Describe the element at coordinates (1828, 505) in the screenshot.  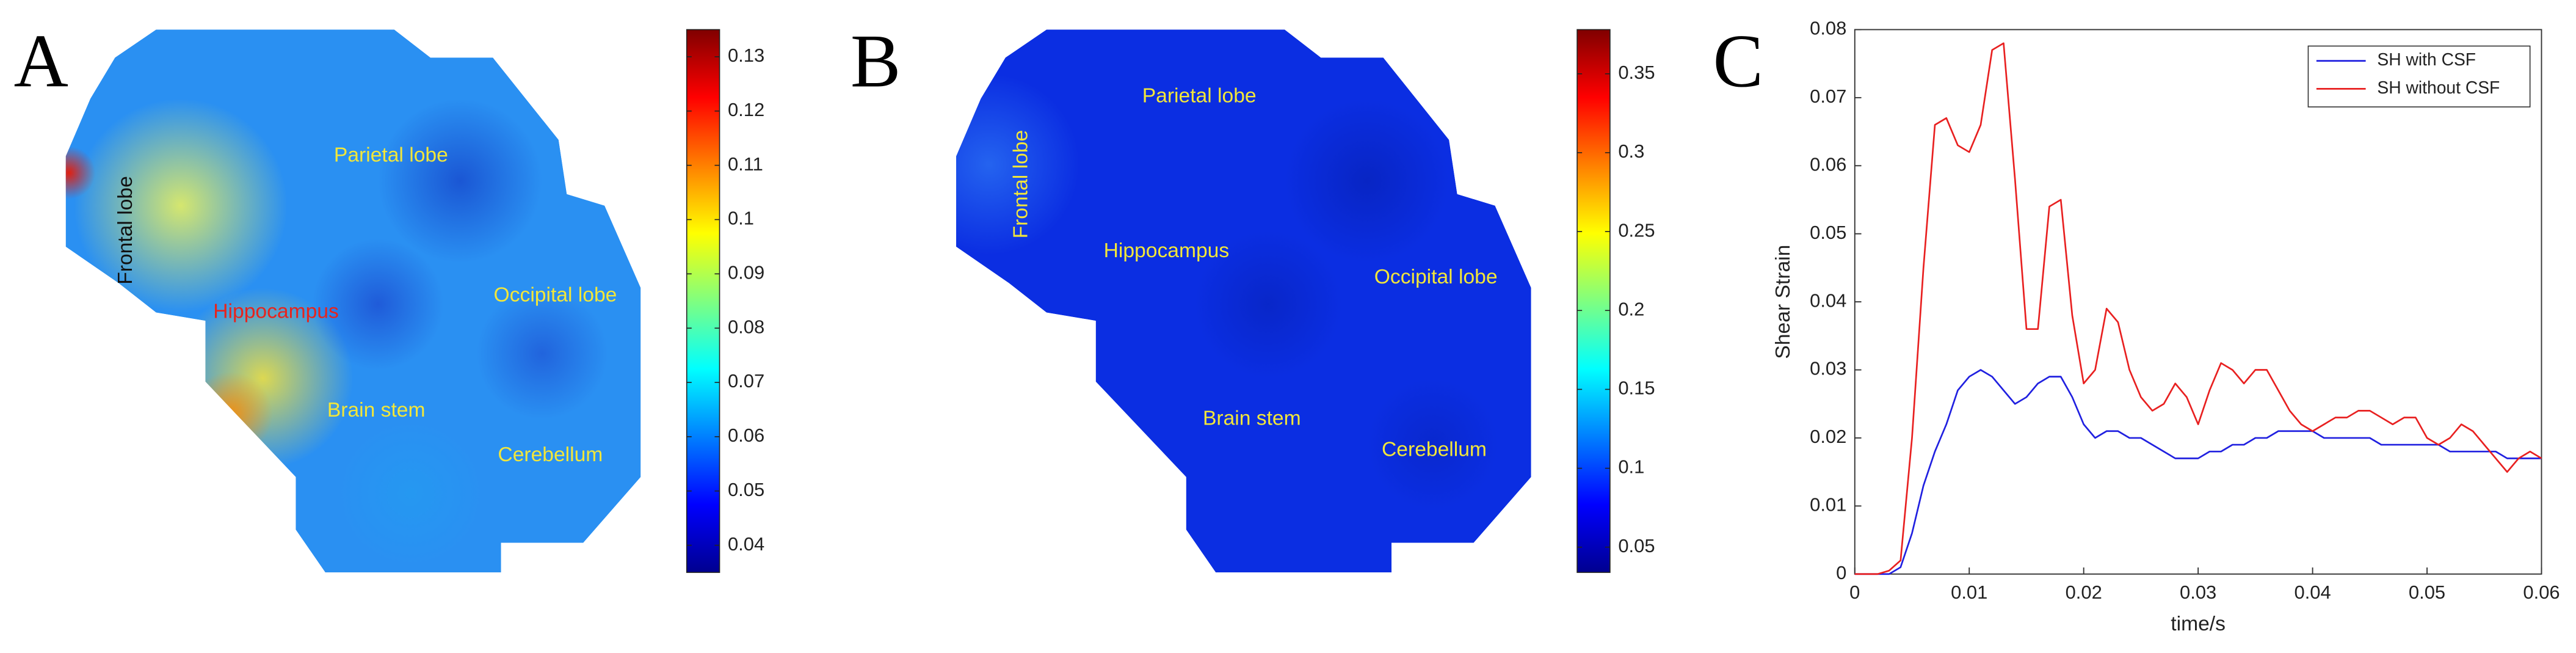
I see `y-tick-label: 0.01` at that location.